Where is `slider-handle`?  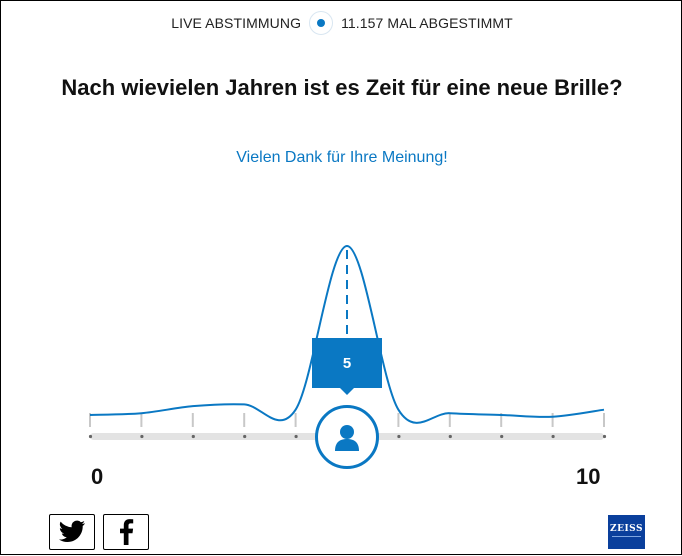 slider-handle is located at coordinates (347, 437).